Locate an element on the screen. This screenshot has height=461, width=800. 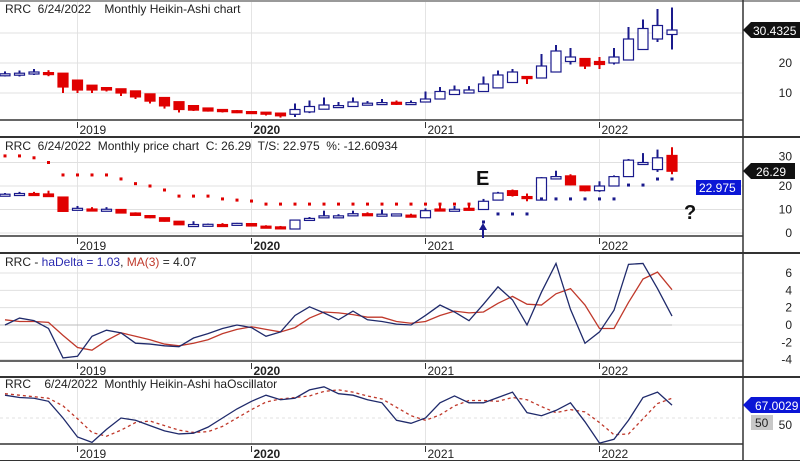
panel2-year-label: 2021 is located at coordinates (441, 246).